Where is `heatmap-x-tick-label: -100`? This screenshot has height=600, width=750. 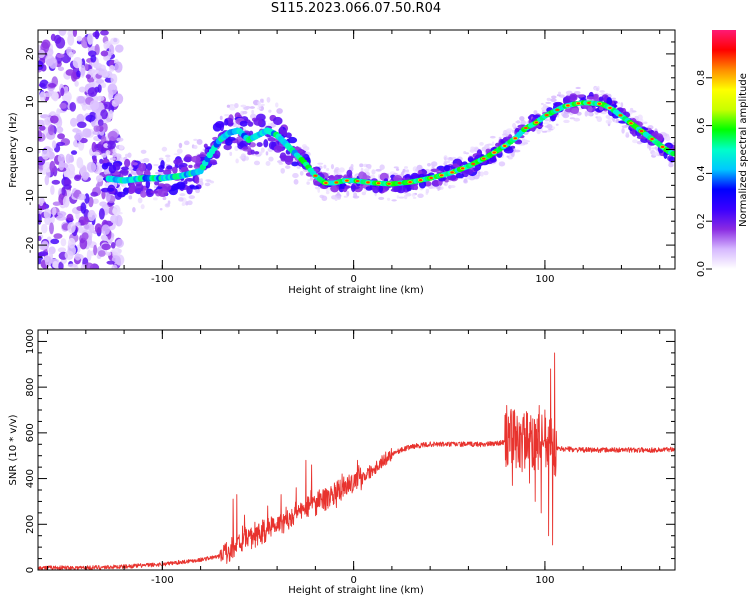
heatmap-x-tick-label: -100 is located at coordinates (162, 279).